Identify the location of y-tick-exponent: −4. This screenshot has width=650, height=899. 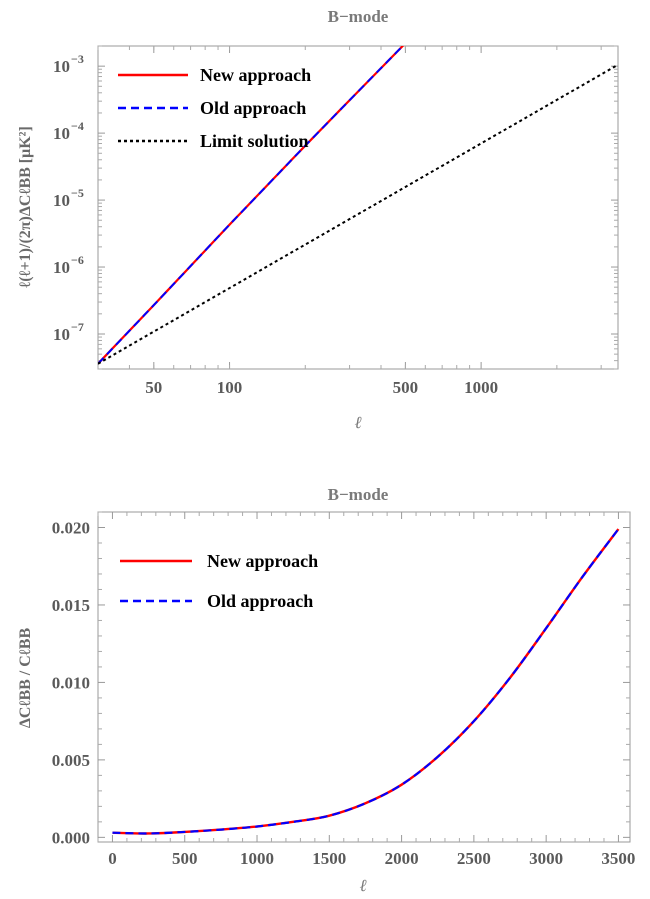
(77, 126).